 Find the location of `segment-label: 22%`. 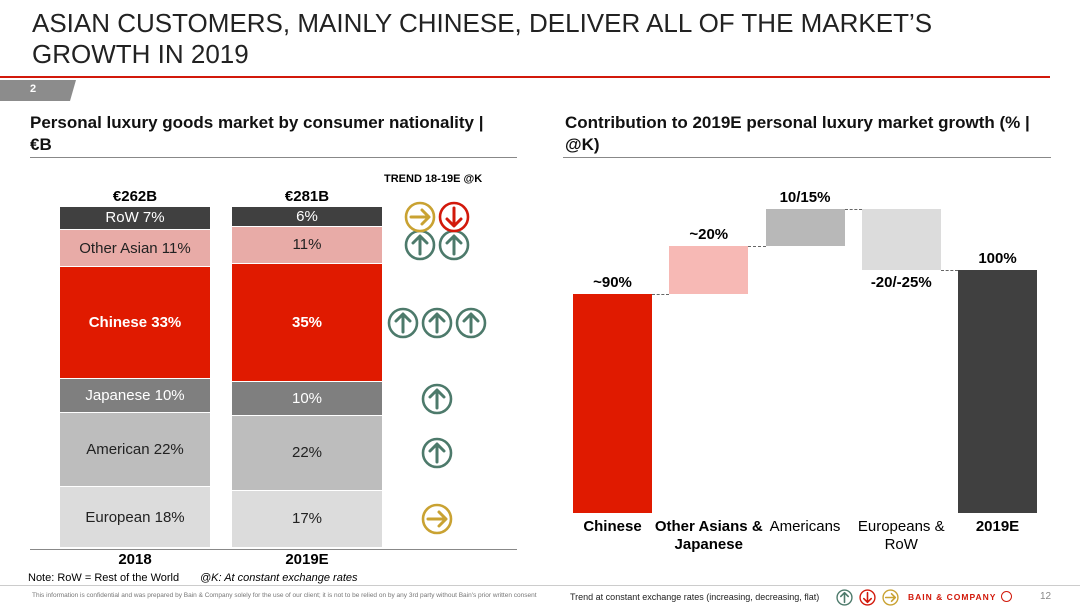

segment-label: 22% is located at coordinates (307, 453).